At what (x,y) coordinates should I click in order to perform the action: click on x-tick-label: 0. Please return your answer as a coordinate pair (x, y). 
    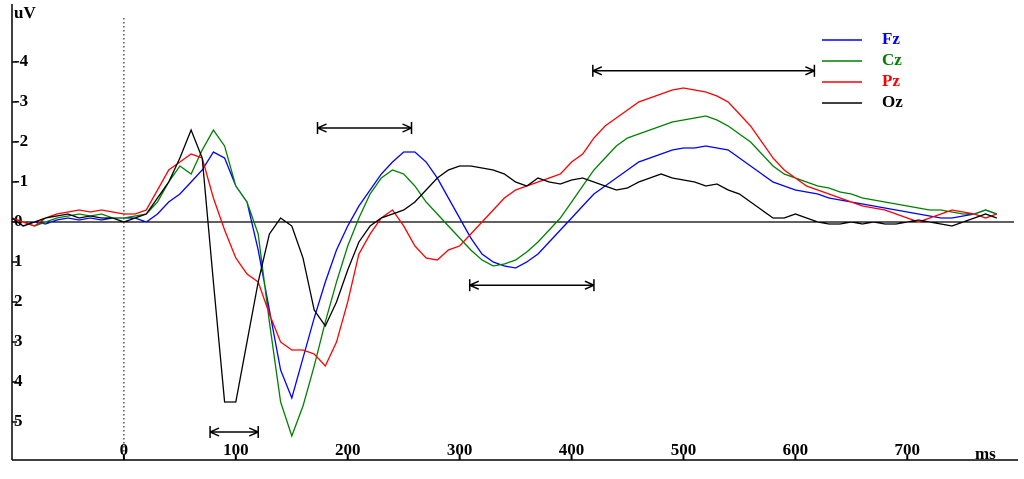
    Looking at the image, I should click on (124, 449).